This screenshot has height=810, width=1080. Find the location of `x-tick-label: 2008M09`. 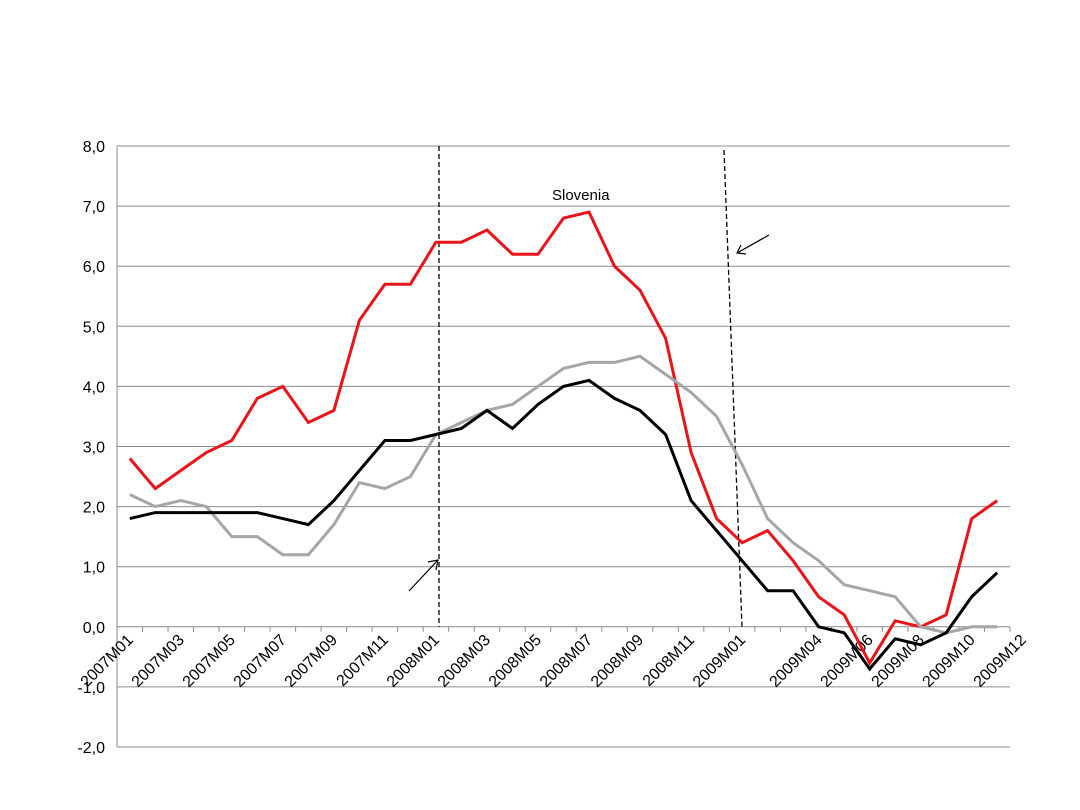

x-tick-label: 2008M09 is located at coordinates (617, 661).